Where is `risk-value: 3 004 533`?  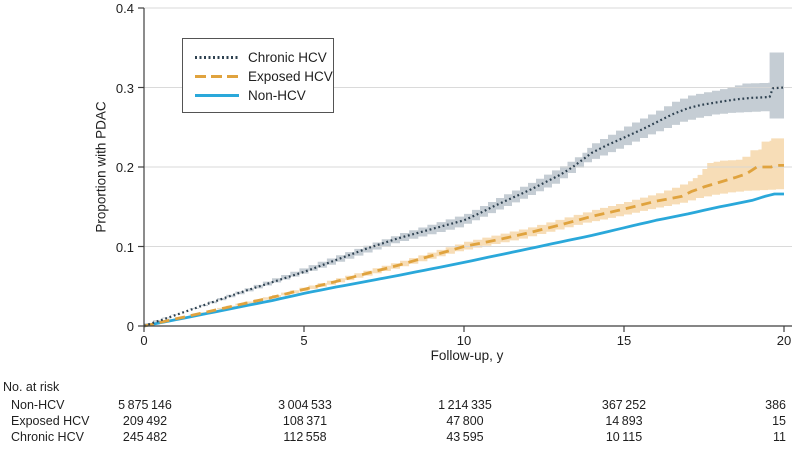
risk-value: 3 004 533 is located at coordinates (305, 405).